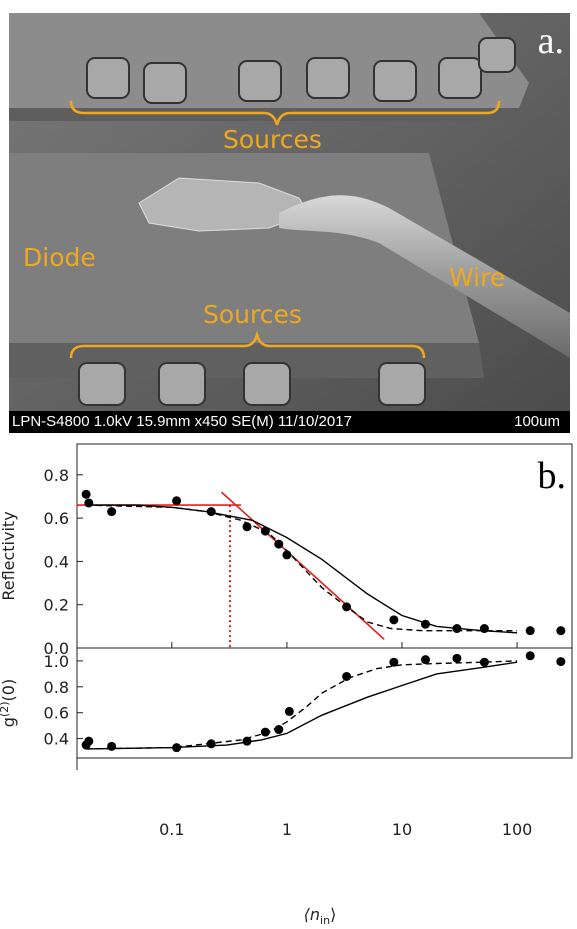 The width and height of the screenshot is (577, 929). Describe the element at coordinates (9, 703) in the screenshot. I see `g2-axis-title: g(2)(0)` at that location.